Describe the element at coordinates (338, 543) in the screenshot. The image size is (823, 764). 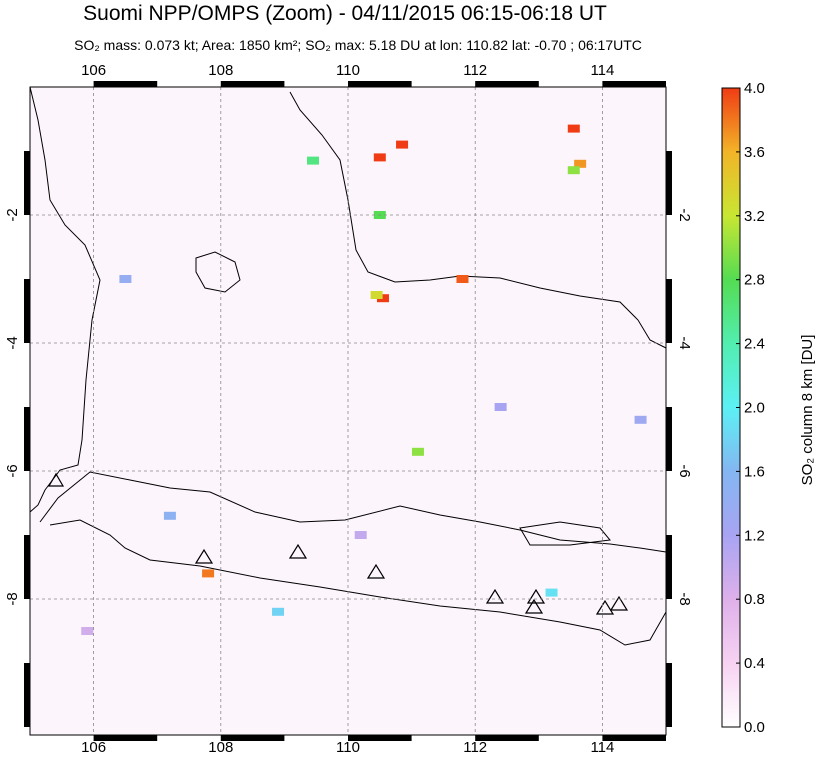
I see `volcanoes` at that location.